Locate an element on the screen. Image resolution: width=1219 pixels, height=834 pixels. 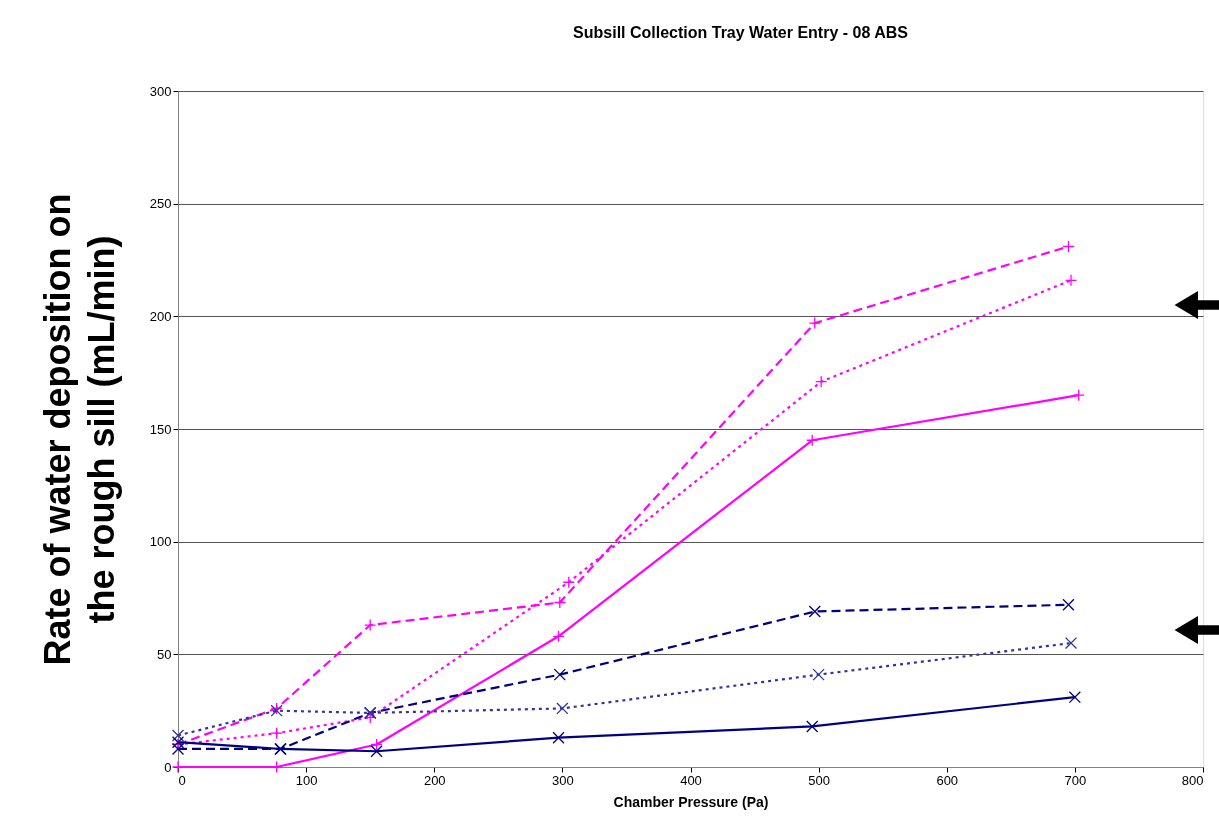
y-tick-label: 0 is located at coordinates (168, 767).